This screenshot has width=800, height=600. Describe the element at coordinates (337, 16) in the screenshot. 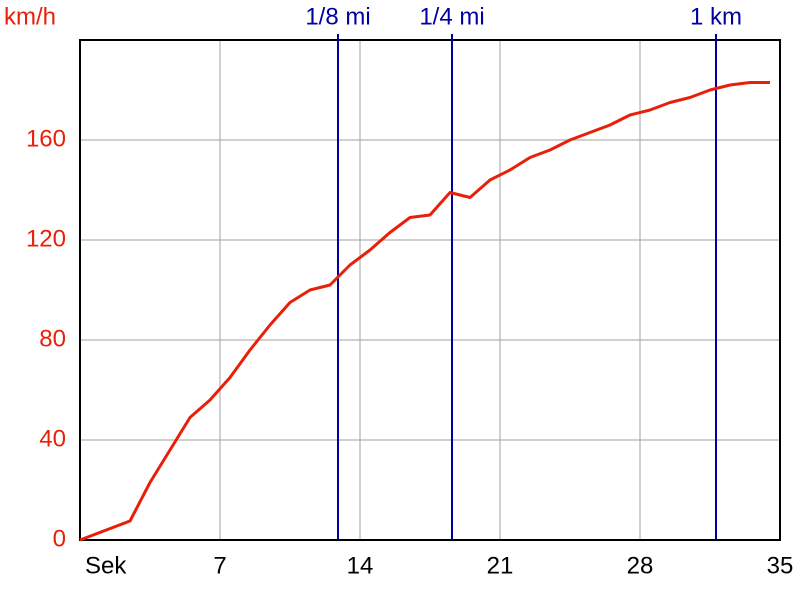

I see `marker-label: 1/8 mi` at that location.